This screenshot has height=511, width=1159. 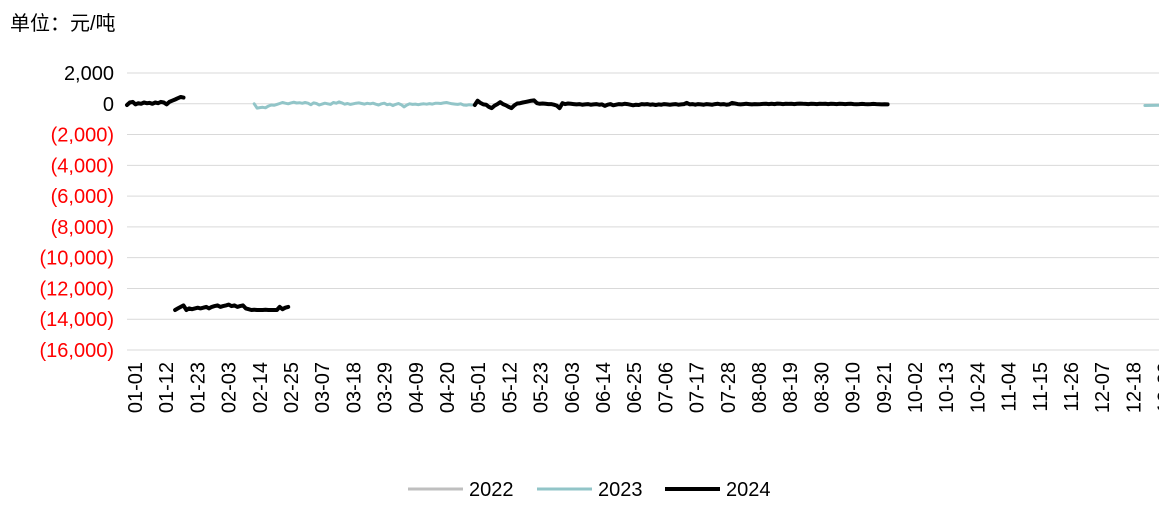 I want to click on x-tick-label: 02-03, so click(x=230, y=387).